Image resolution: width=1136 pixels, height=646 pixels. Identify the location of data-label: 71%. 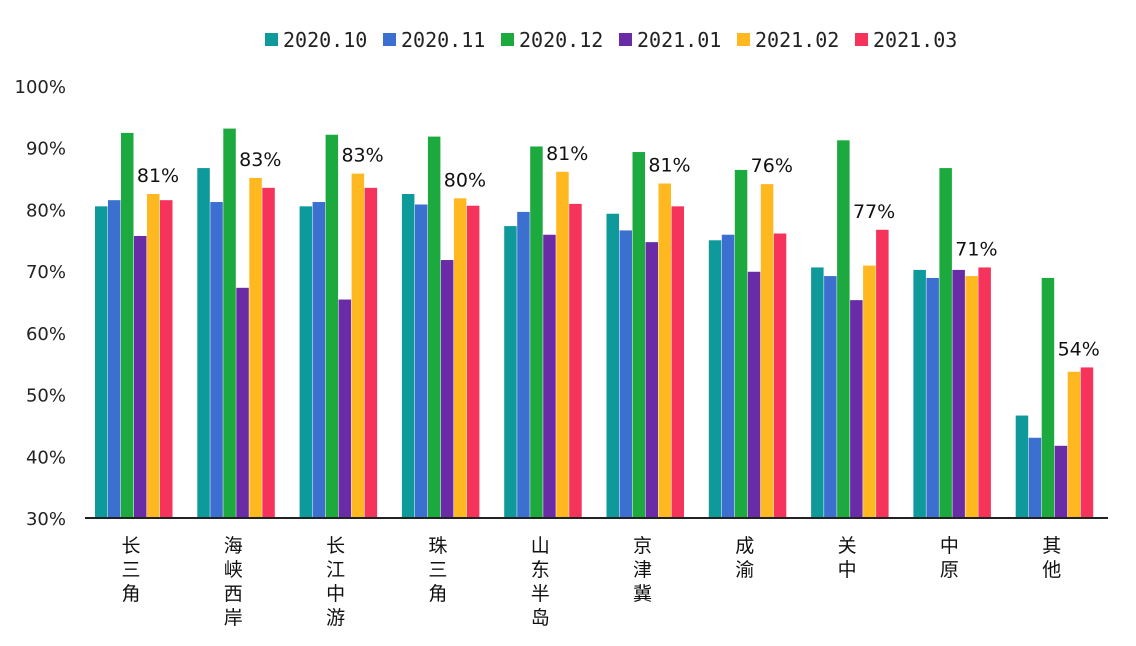
(976, 249).